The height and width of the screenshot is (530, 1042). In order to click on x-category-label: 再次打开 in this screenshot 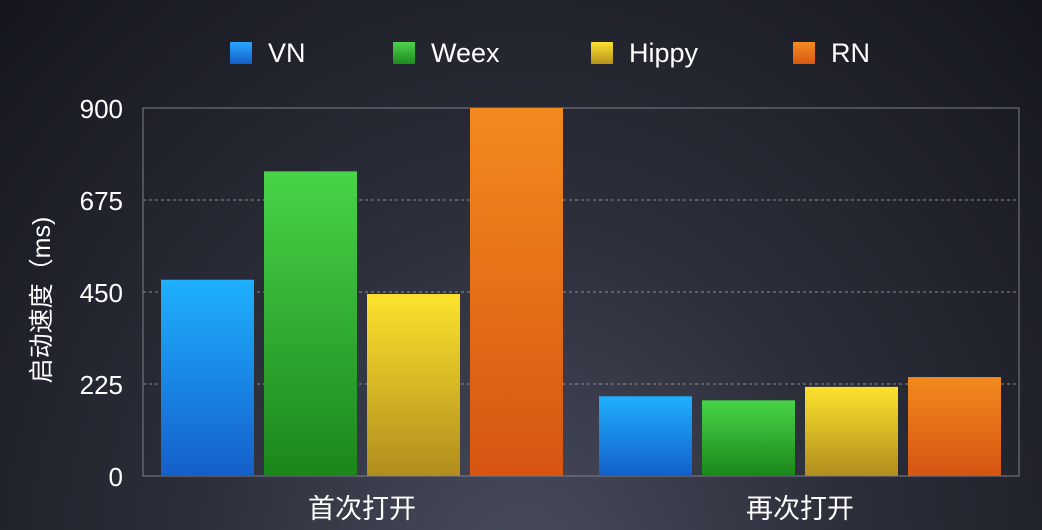, I will do `click(800, 509)`.